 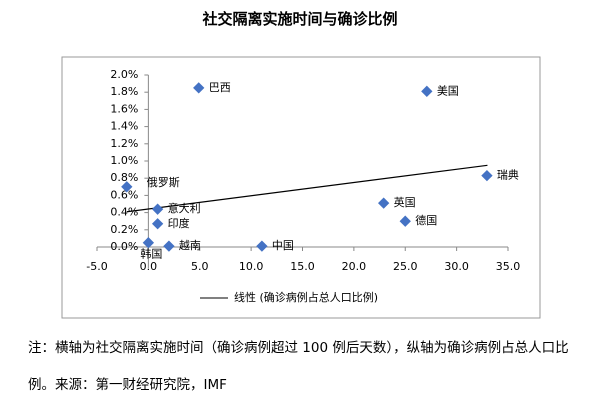 What do you see at coordinates (283, 245) in the screenshot?
I see `point-label: 中国` at bounding box center [283, 245].